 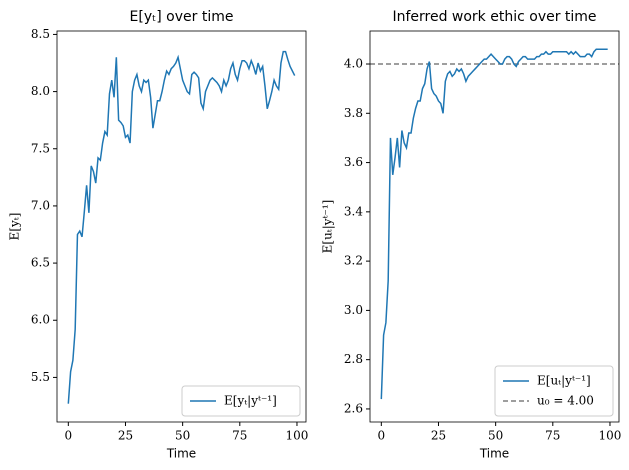 What do you see at coordinates (40, 377) in the screenshot?
I see `y-tick-label: 5.5` at bounding box center [40, 377].